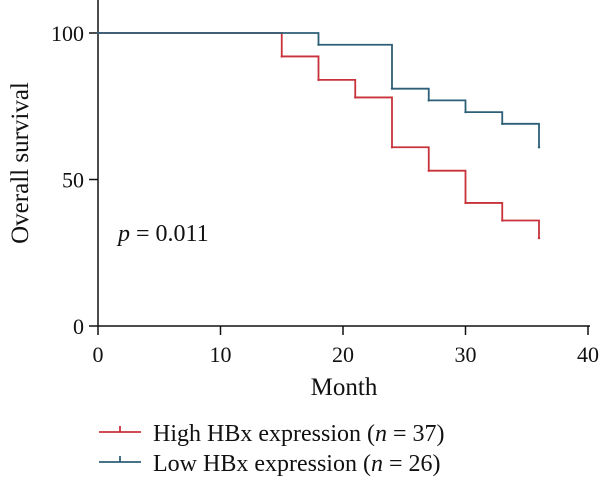  I want to click on x-tick-label: 40, so click(588, 354).